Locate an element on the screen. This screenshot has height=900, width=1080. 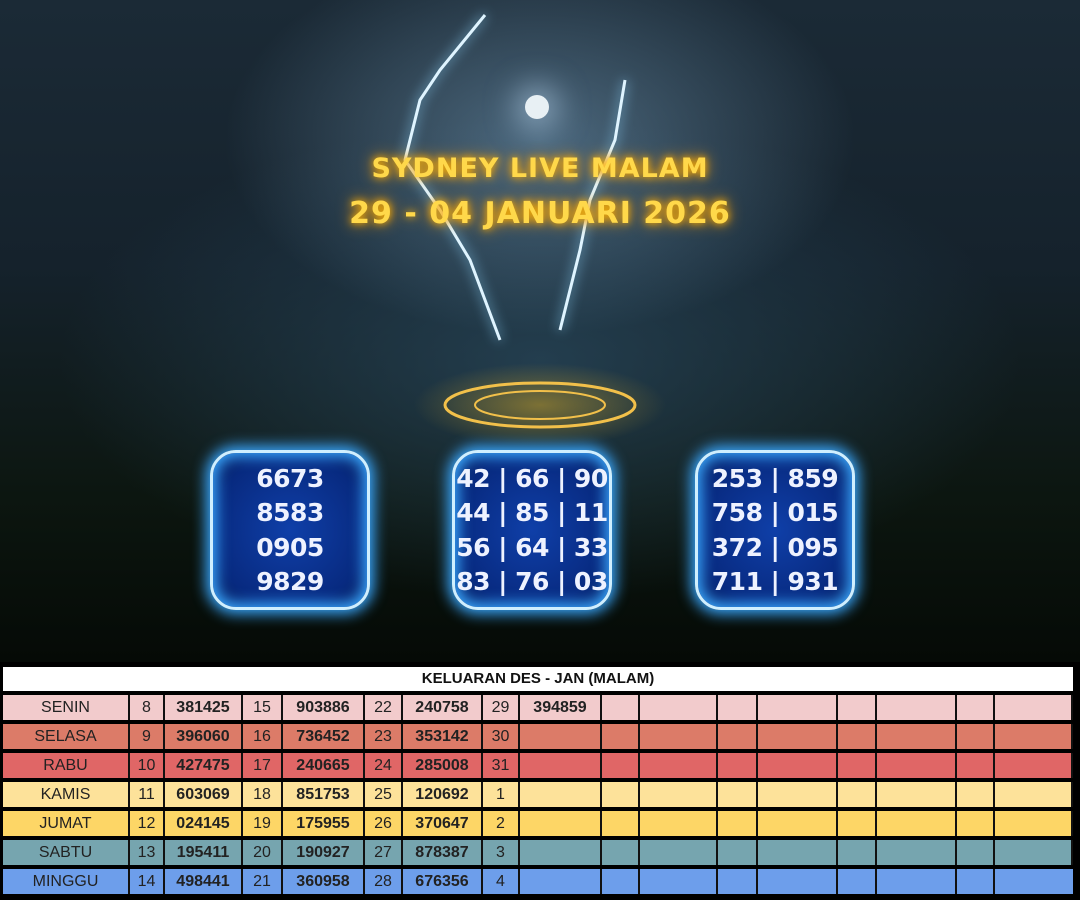
table-date: 2 is located at coordinates (501, 823).